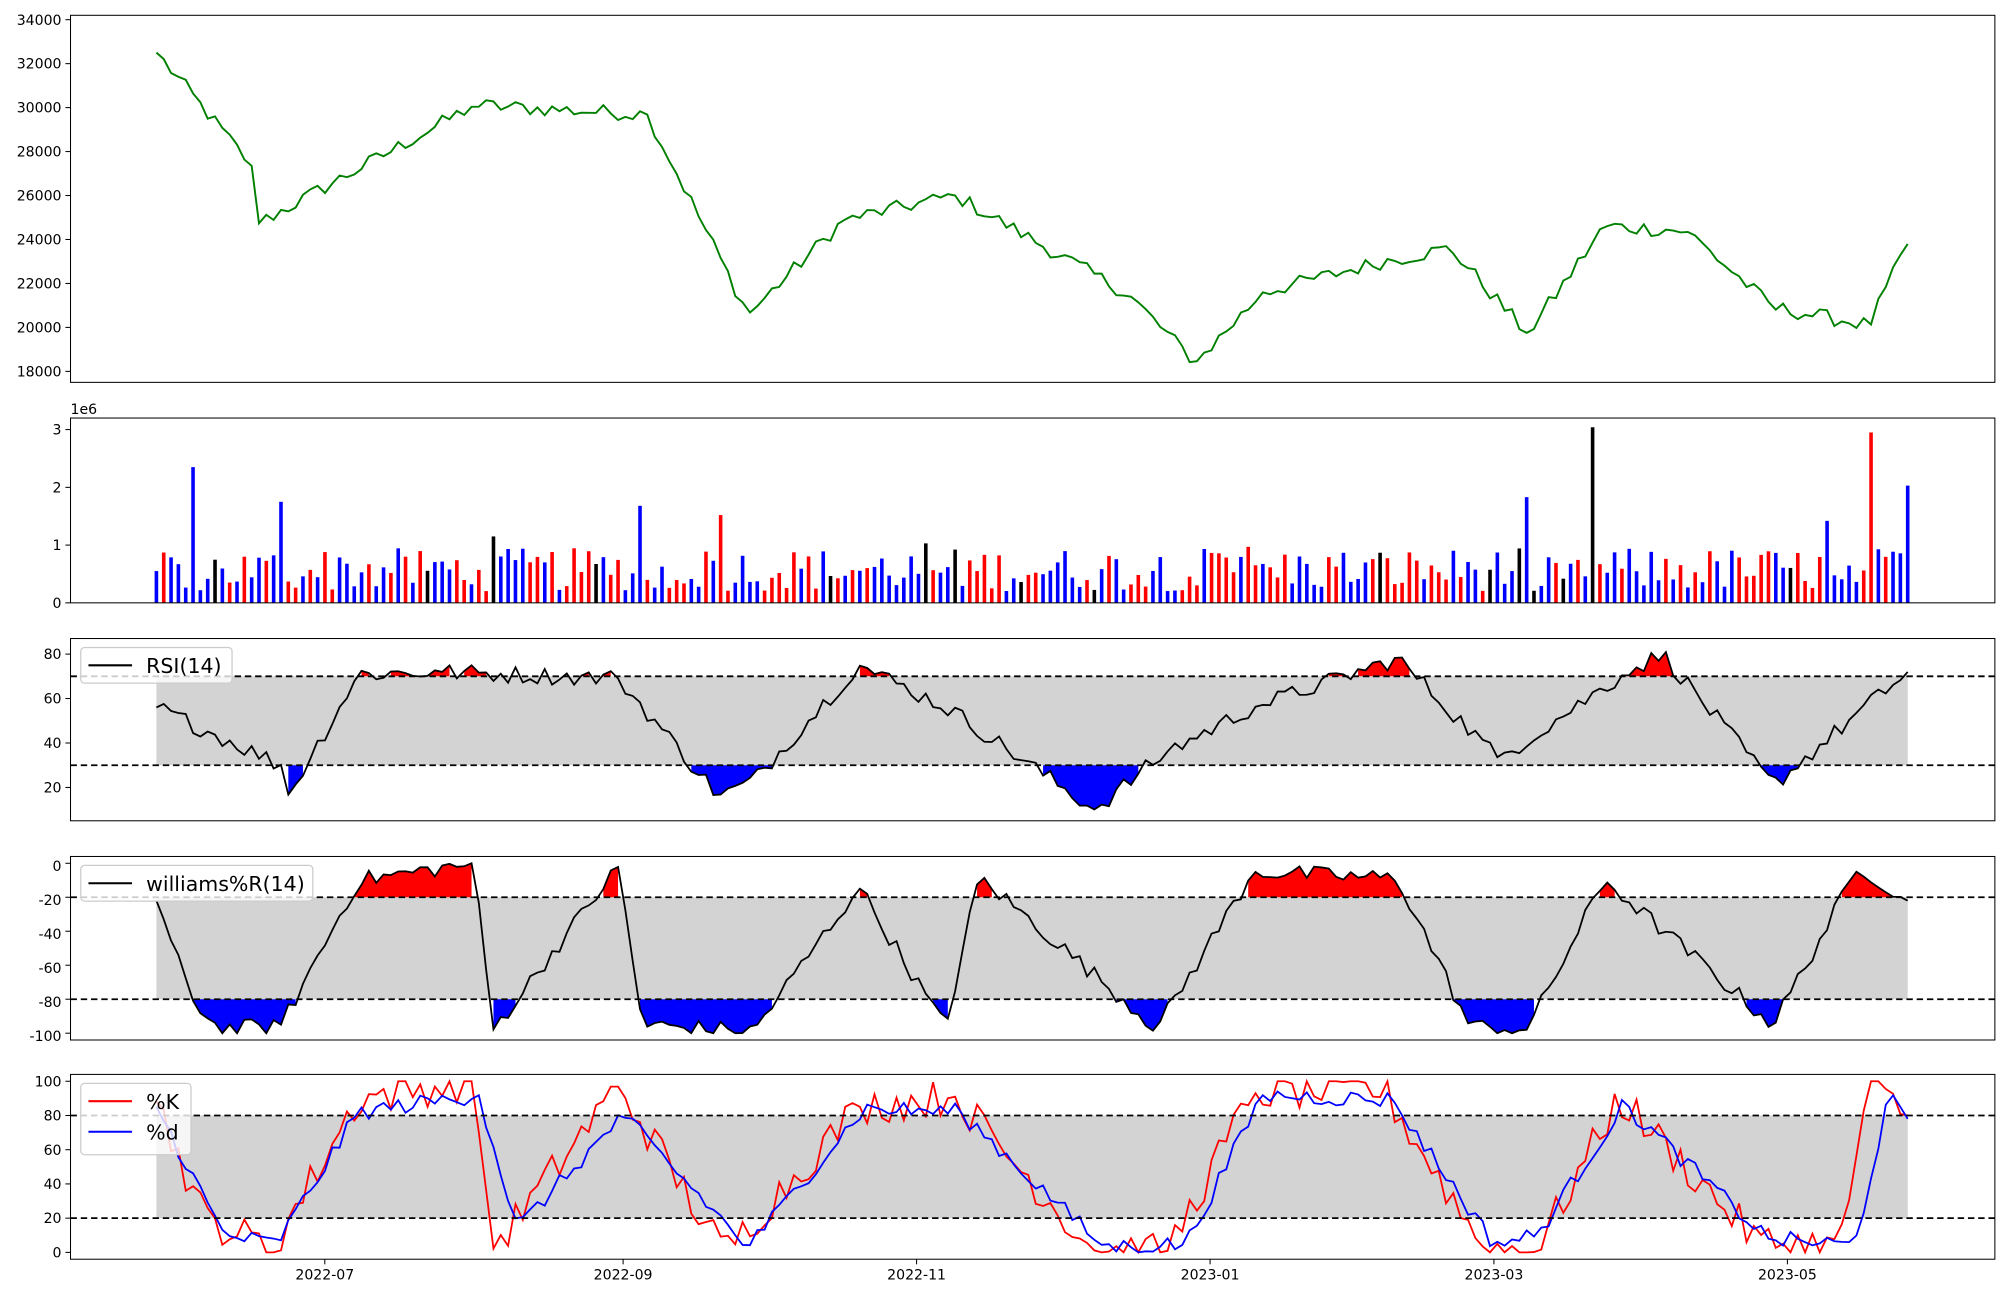  Describe the element at coordinates (197, 883) in the screenshot. I see `williams-legend-box` at that location.